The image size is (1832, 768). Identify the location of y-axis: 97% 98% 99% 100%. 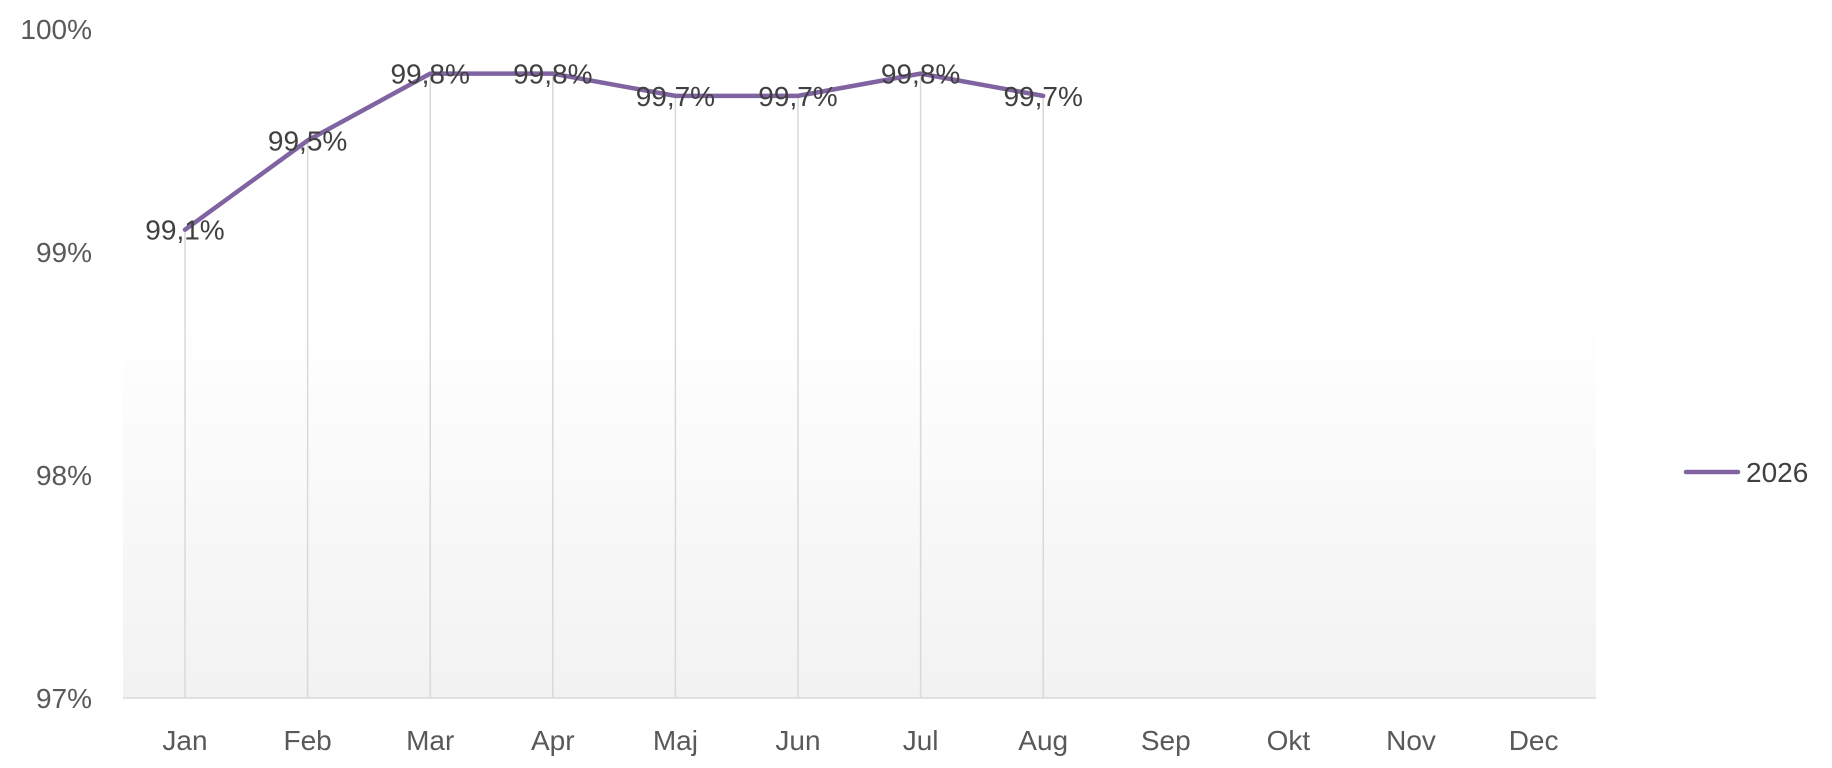
(56, 364).